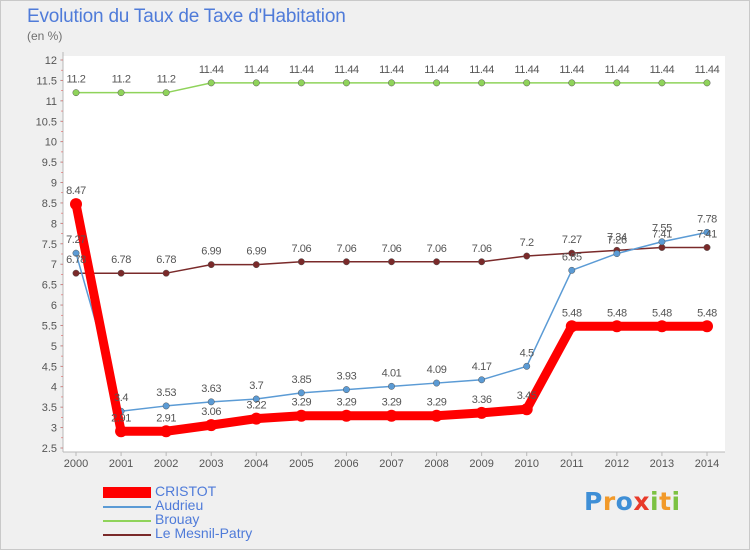  What do you see at coordinates (665, 501) in the screenshot?
I see `logo-letter: t` at bounding box center [665, 501].